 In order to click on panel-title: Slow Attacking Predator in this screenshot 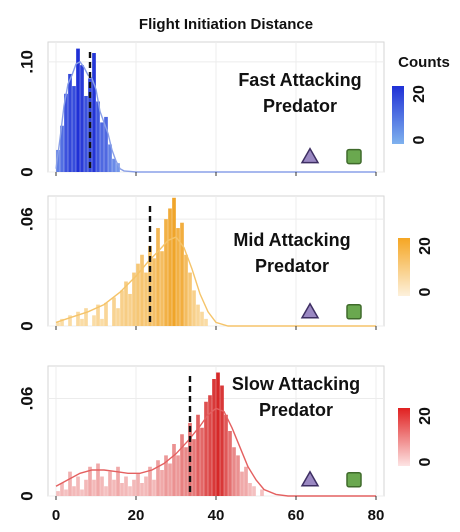, I will do `click(296, 397)`.